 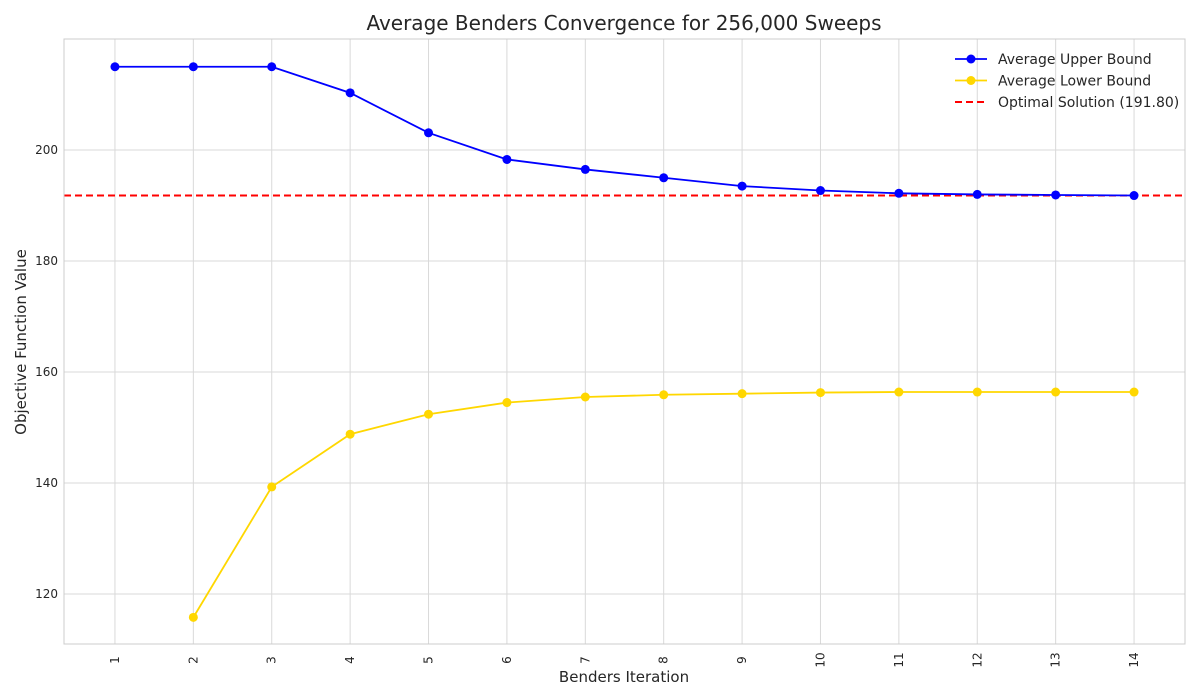 What do you see at coordinates (977, 659) in the screenshot?
I see `x-tick-label: 12` at bounding box center [977, 659].